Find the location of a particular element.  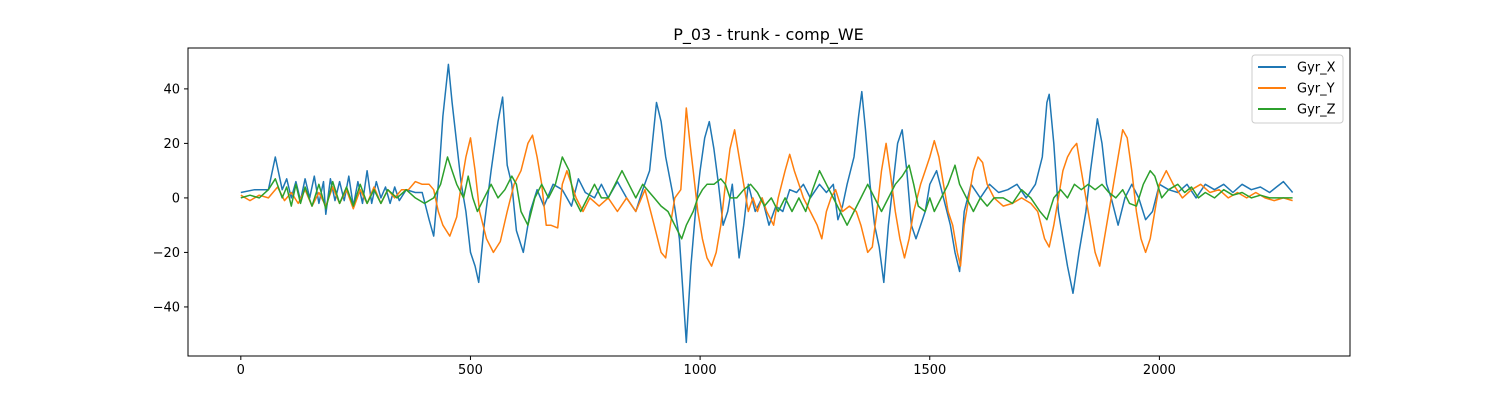

x-tick-label: 2000 is located at coordinates (1159, 370).